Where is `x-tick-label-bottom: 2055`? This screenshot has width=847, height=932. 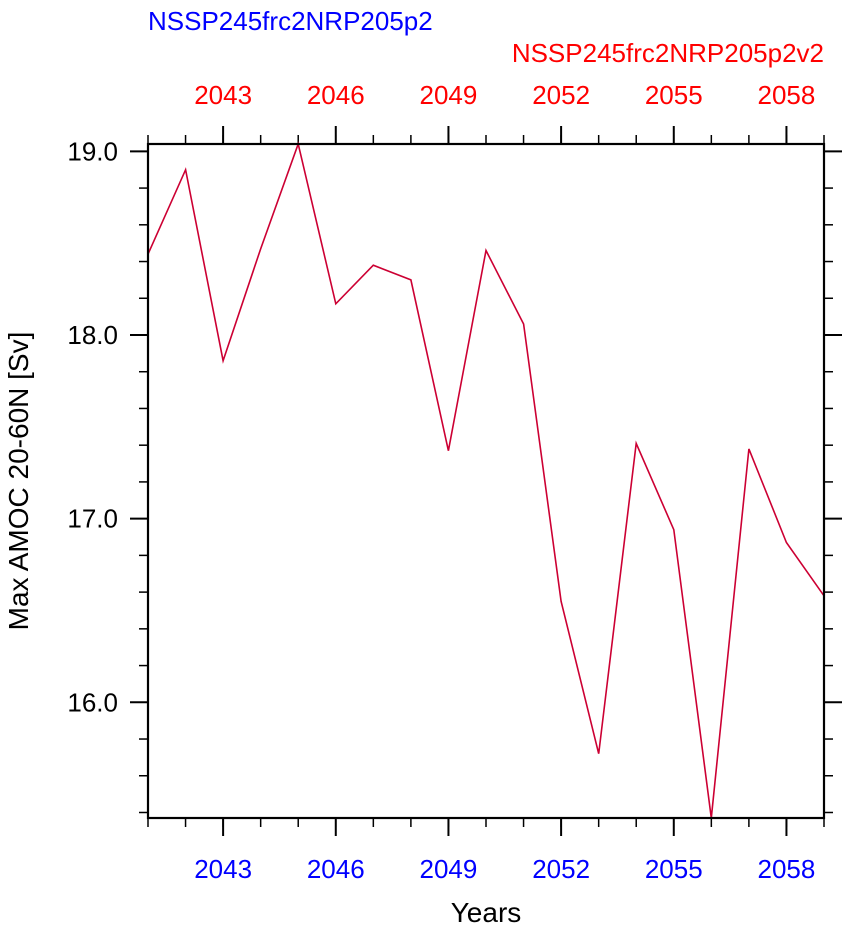 x-tick-label-bottom: 2055 is located at coordinates (674, 869).